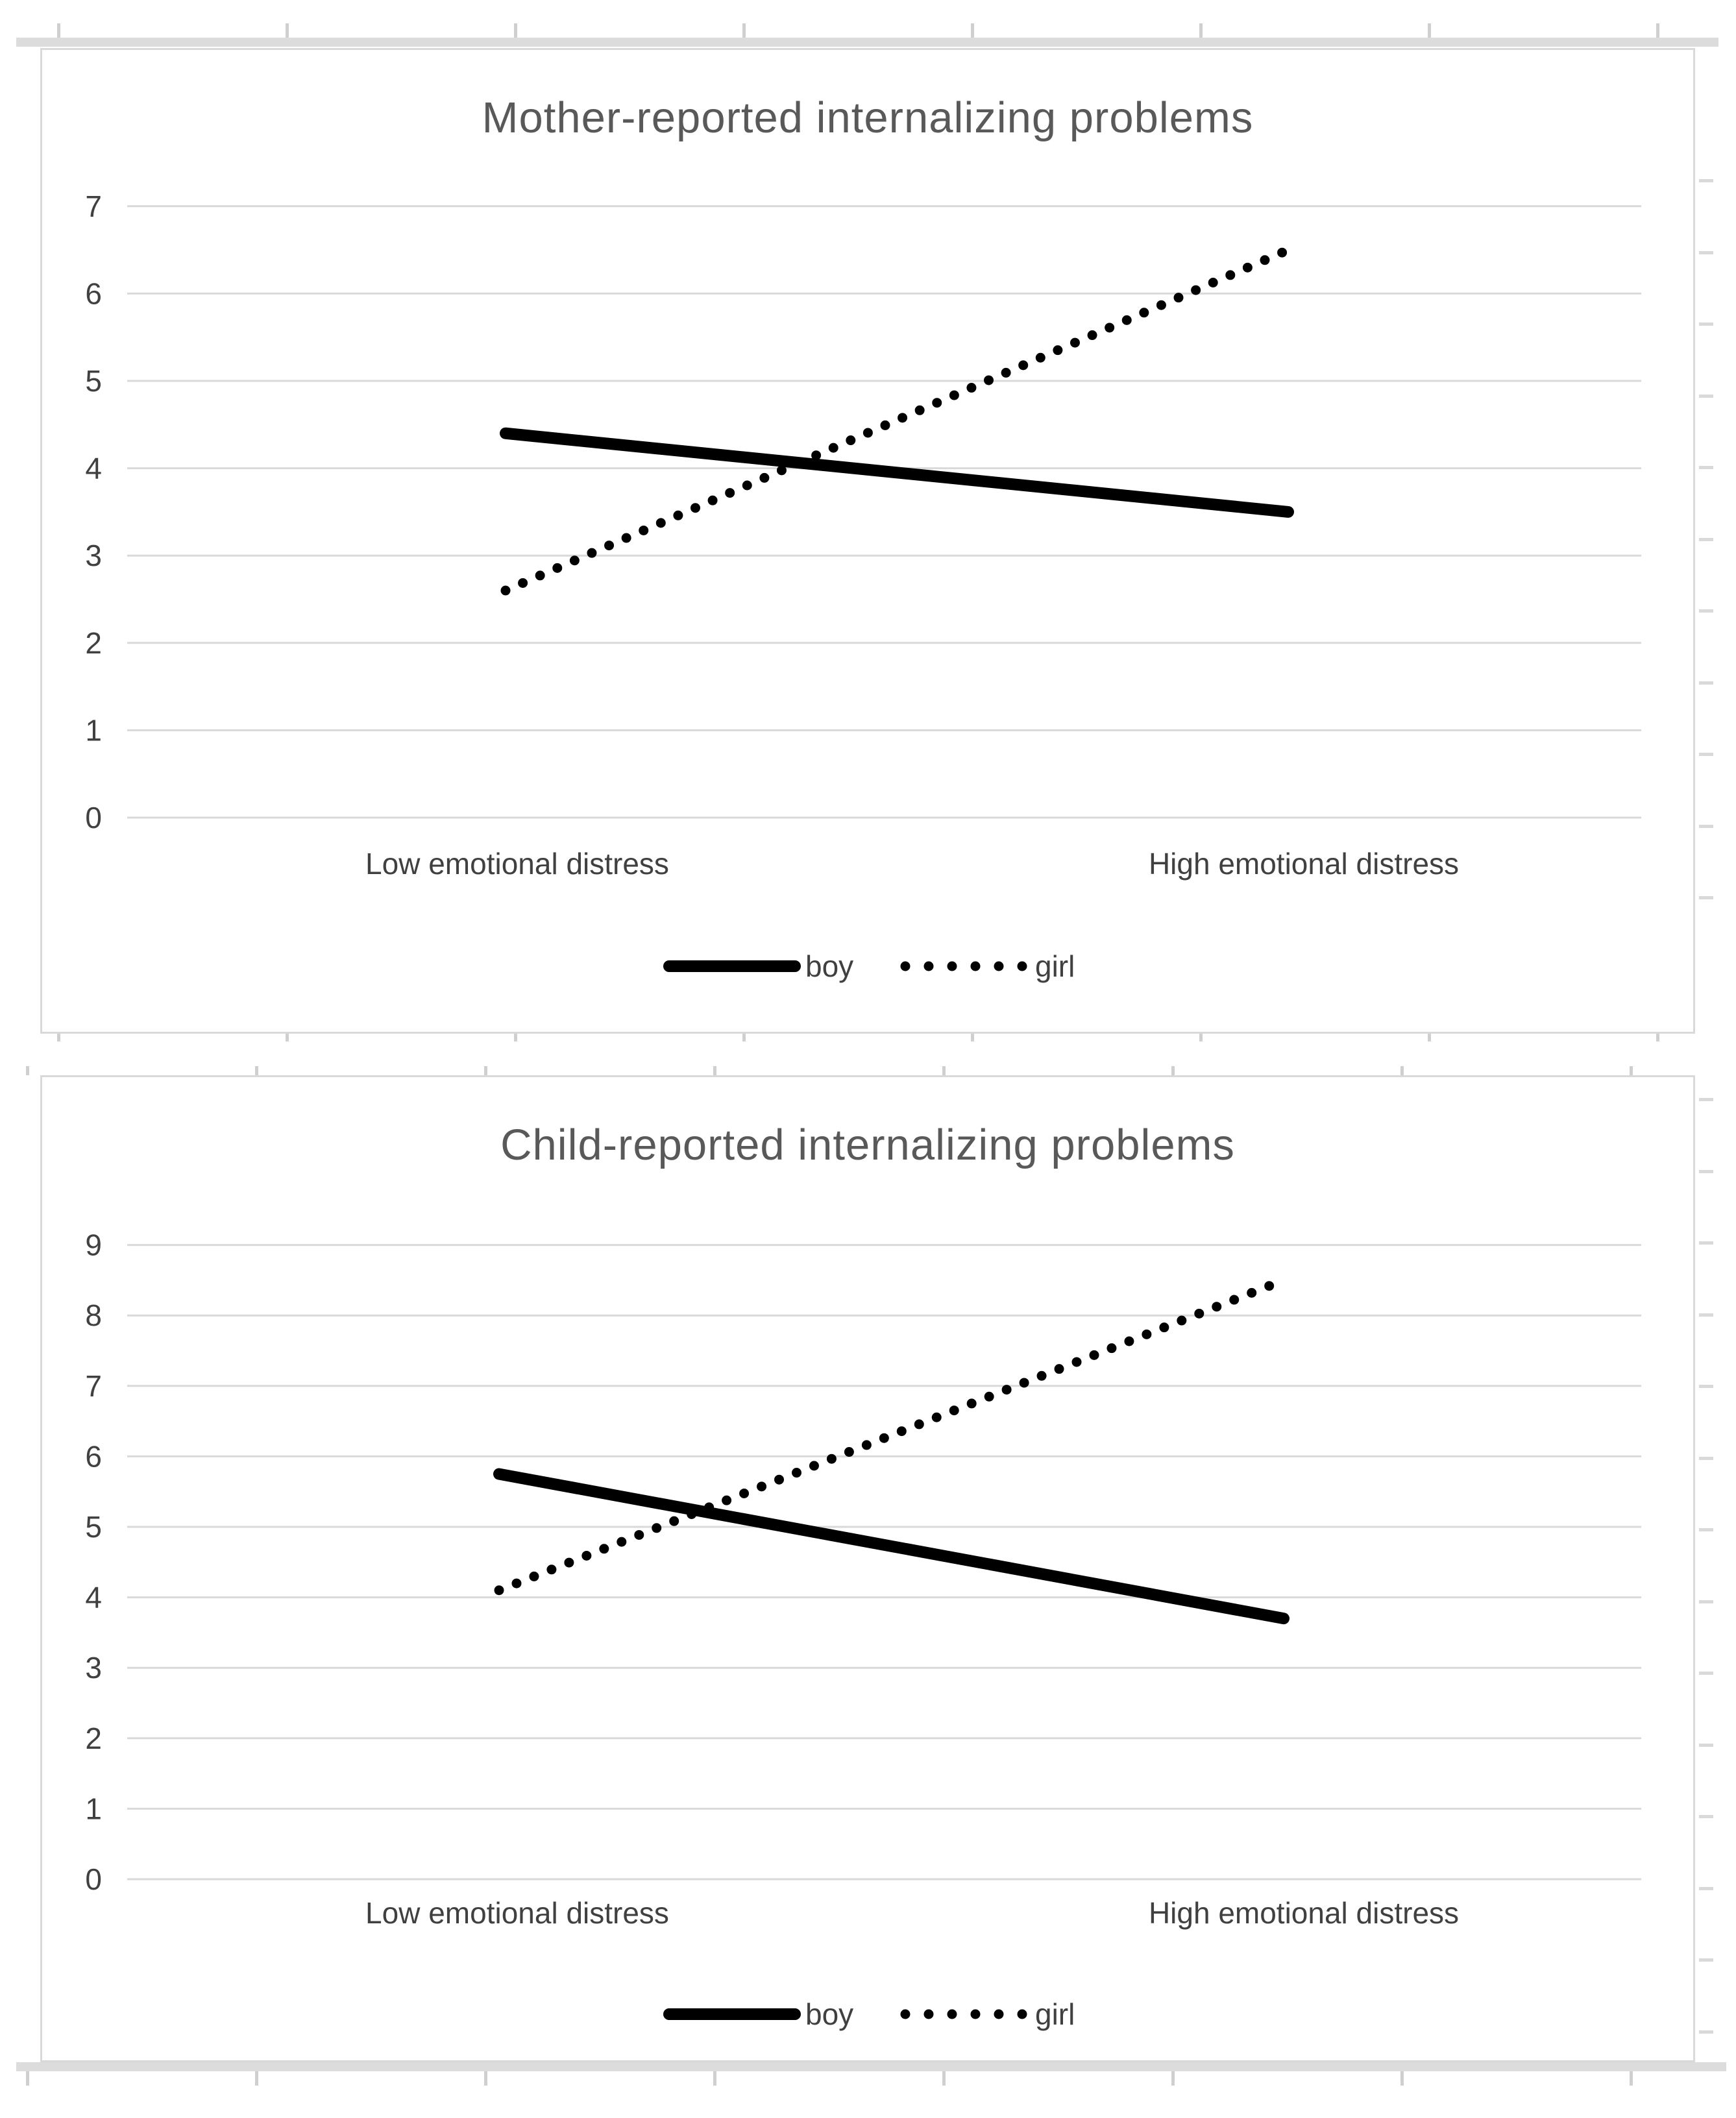  I want to click on y-tick-label: 9, so click(93, 1245).